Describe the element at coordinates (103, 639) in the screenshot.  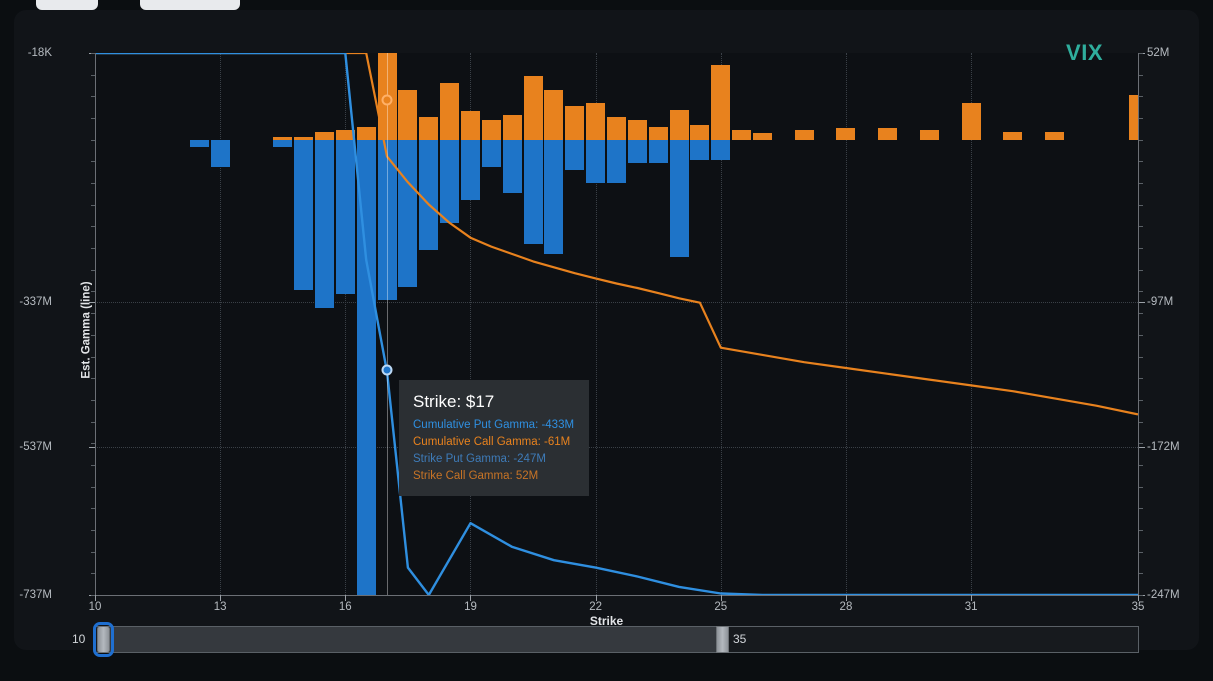
I see `slider-handle-min` at that location.